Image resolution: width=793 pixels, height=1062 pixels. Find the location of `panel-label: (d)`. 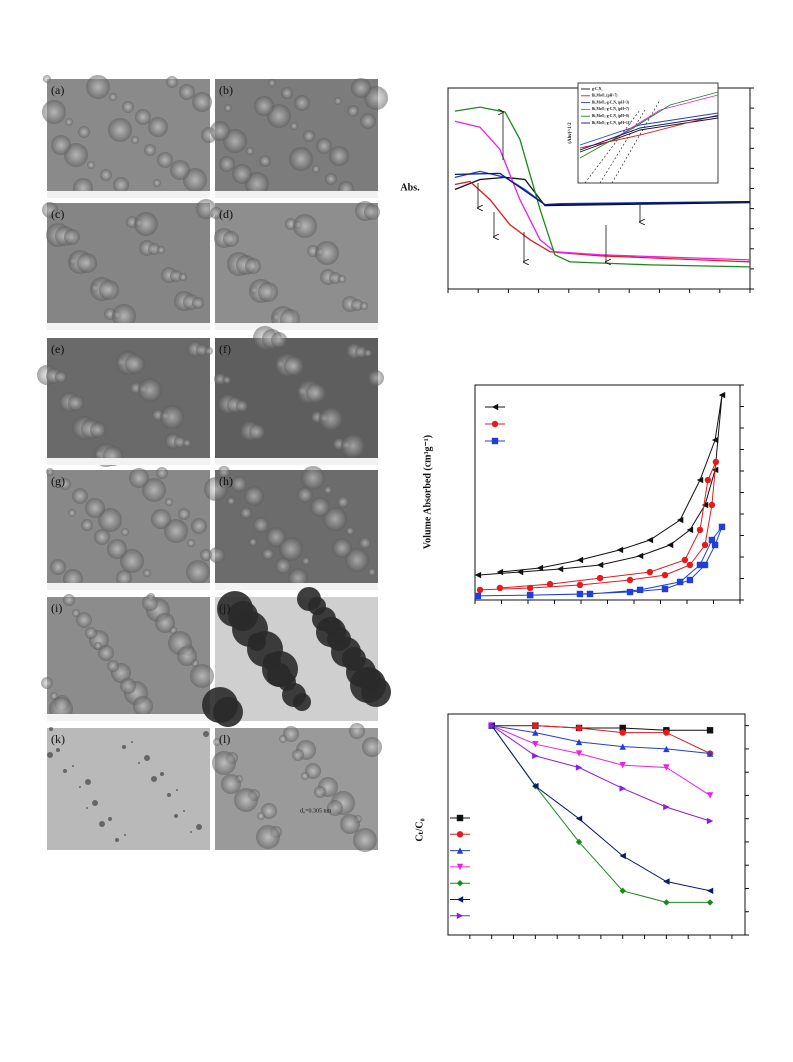

panel-label: (d) is located at coordinates (226, 214).